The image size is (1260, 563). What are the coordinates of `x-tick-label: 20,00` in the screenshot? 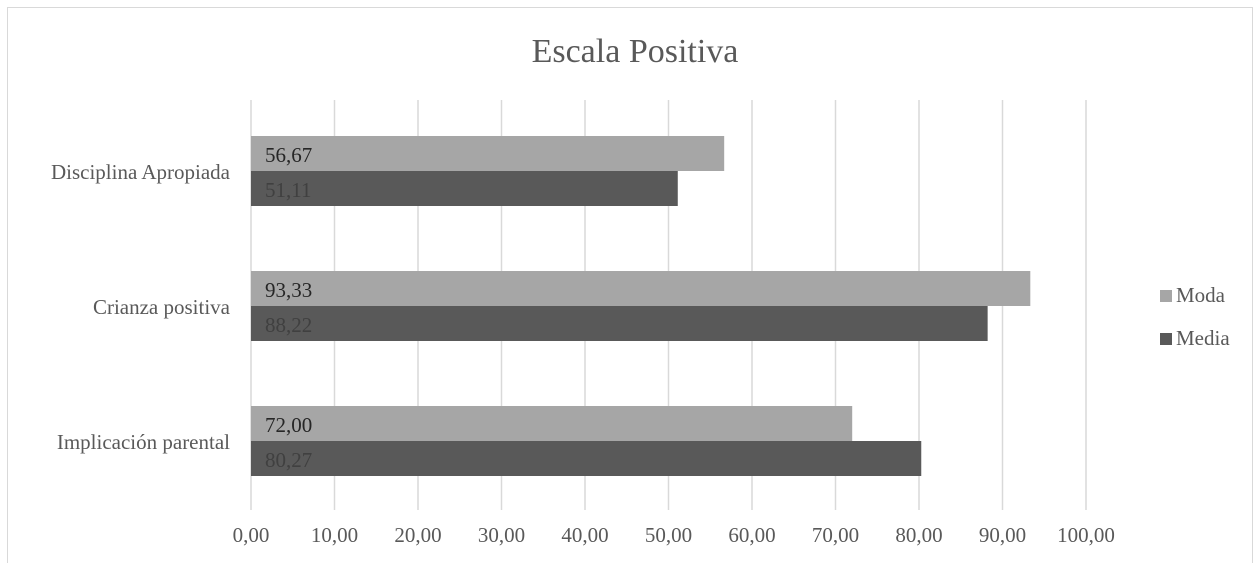 It's located at (417, 535).